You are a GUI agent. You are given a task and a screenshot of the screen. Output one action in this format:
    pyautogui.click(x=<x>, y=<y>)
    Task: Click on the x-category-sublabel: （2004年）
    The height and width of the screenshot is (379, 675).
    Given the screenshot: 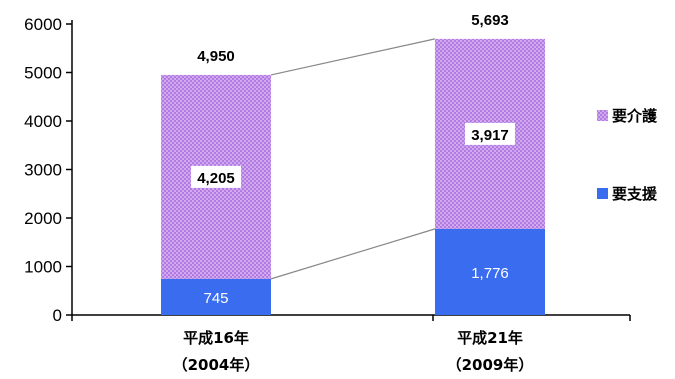 What is the action you would take?
    pyautogui.click(x=216, y=365)
    